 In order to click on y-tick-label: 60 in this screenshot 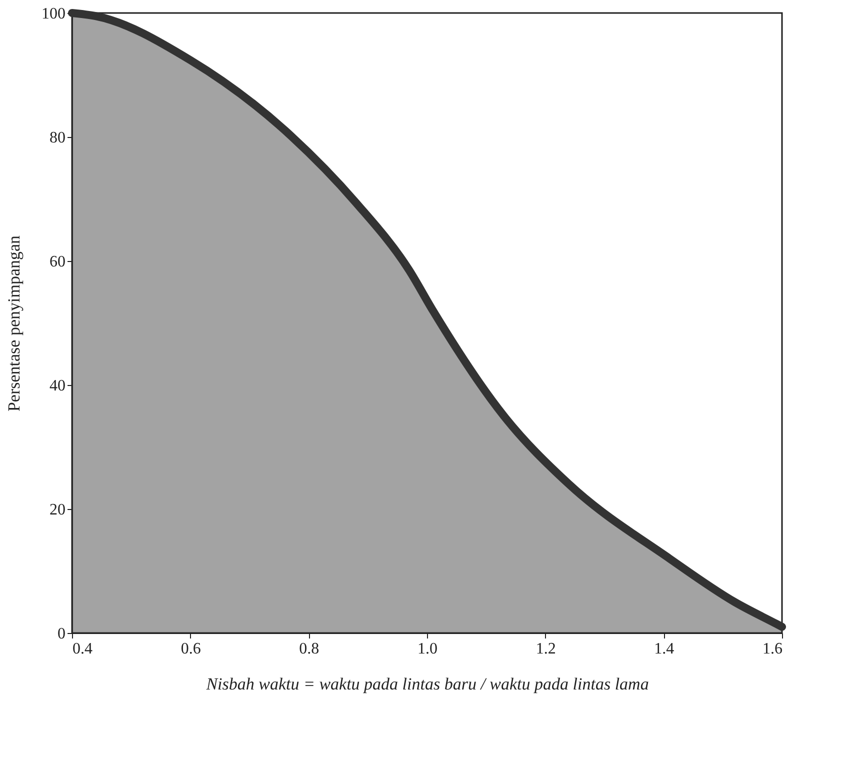, I will do `click(58, 262)`.